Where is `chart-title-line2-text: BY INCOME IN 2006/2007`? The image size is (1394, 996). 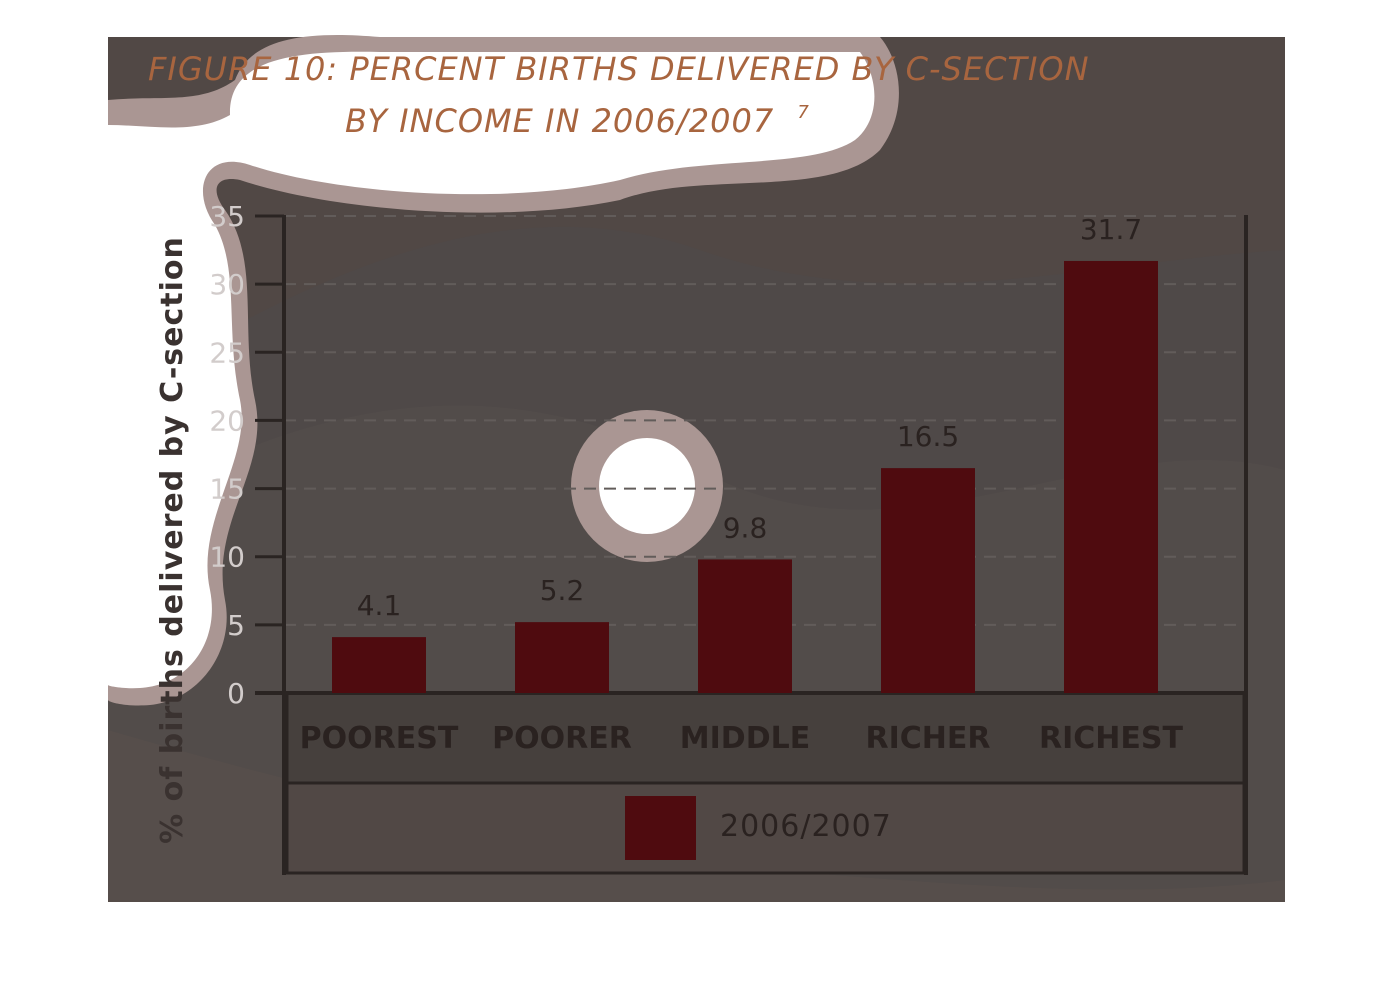
chart-title-line2-text: BY INCOME IN 2006/2007 is located at coordinates (559, 121).